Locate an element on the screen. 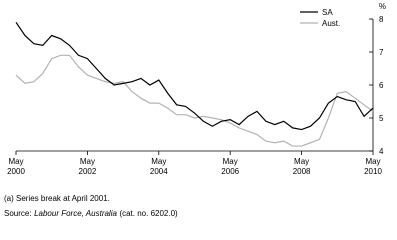 The width and height of the screenshot is (397, 240). y-tick-label: 8 is located at coordinates (381, 19).